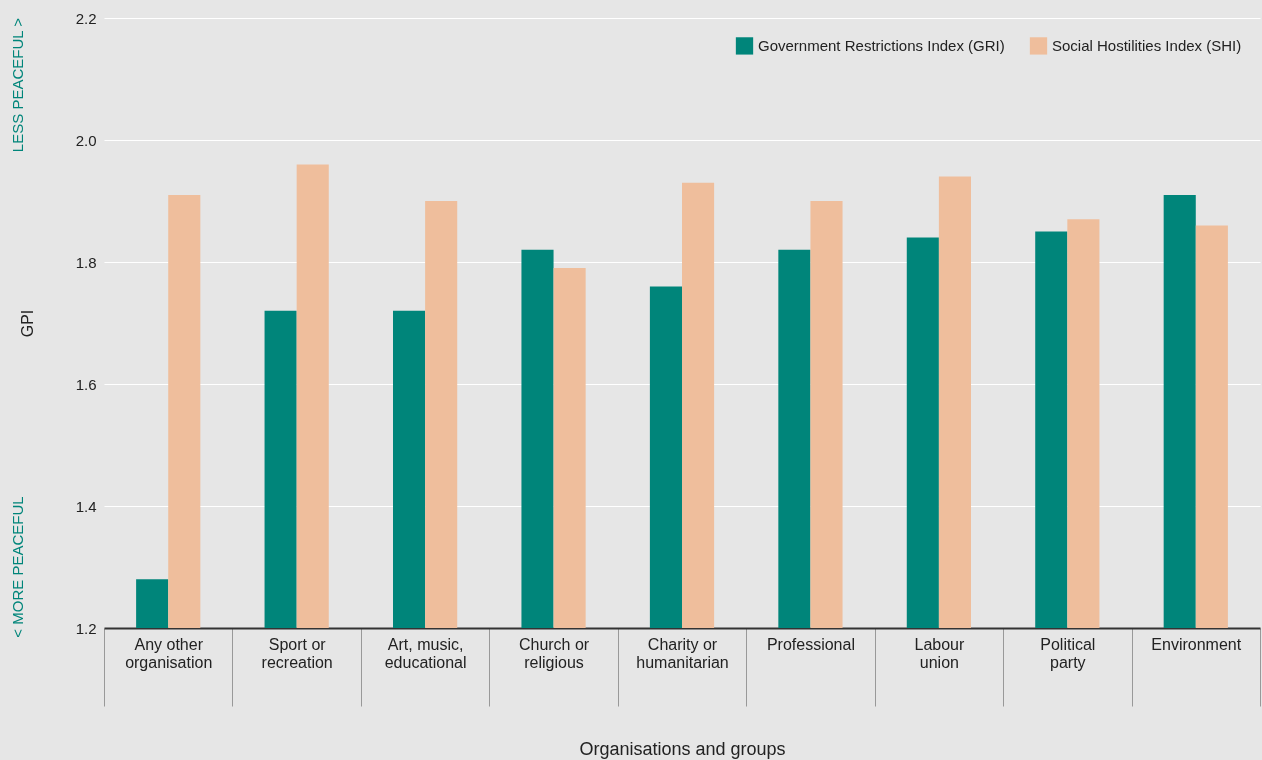 This screenshot has width=1262, height=760. I want to click on legend-label: Government Restrictions Index (GRI), so click(881, 45).